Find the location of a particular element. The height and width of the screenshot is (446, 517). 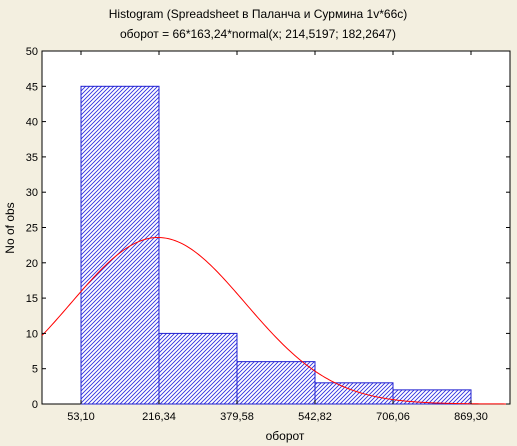

y-tick-label: 50 is located at coordinates (32, 52).